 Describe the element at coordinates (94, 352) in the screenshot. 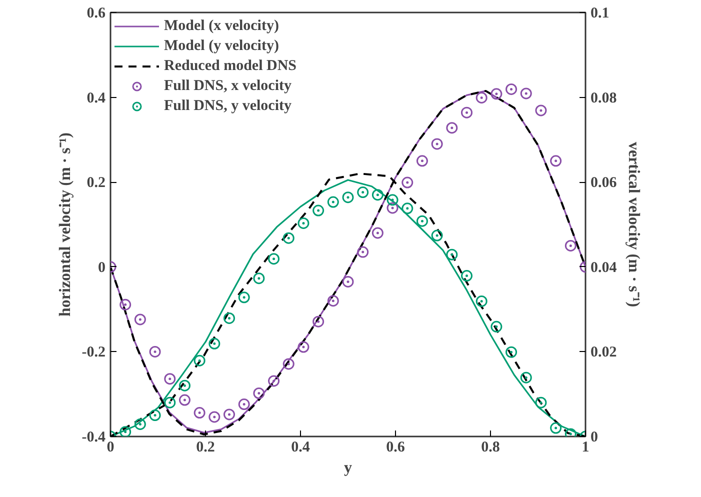

I see `y-tick-label: -0.2` at that location.